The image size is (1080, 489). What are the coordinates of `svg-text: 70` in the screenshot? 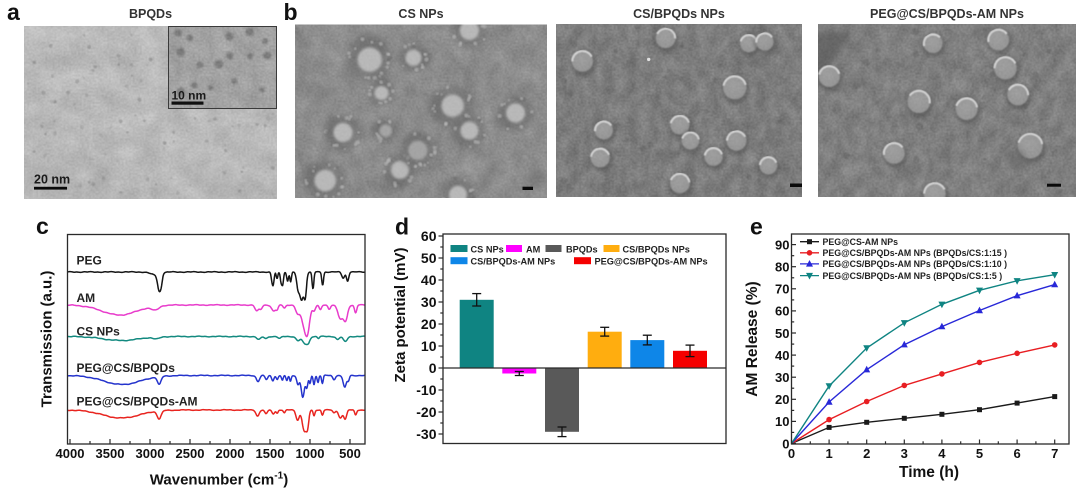 It's located at (782, 289).